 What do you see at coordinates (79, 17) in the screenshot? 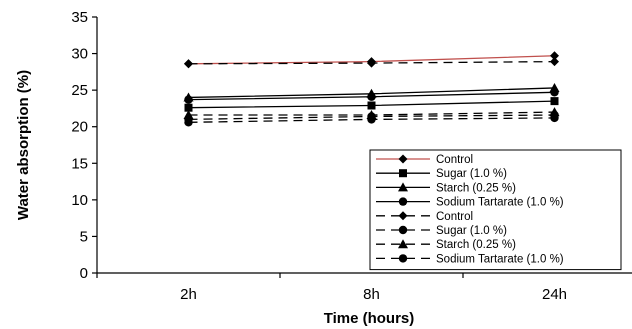
I see `y-tick-label: 35` at bounding box center [79, 17].